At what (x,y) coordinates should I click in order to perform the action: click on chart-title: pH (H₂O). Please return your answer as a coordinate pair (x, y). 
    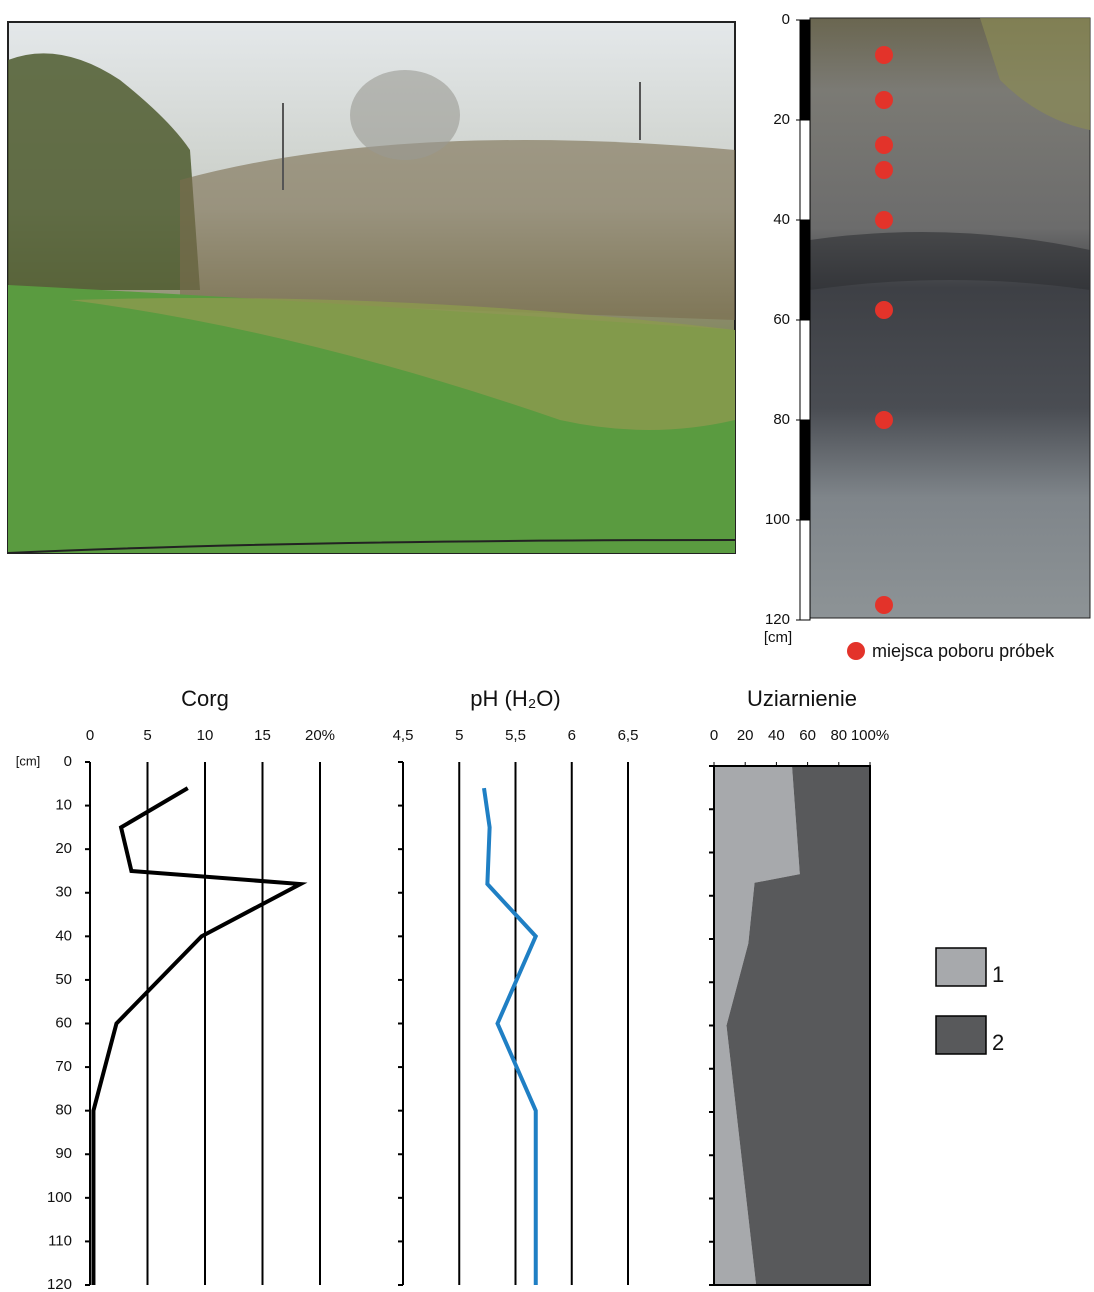
    Looking at the image, I should click on (515, 698).